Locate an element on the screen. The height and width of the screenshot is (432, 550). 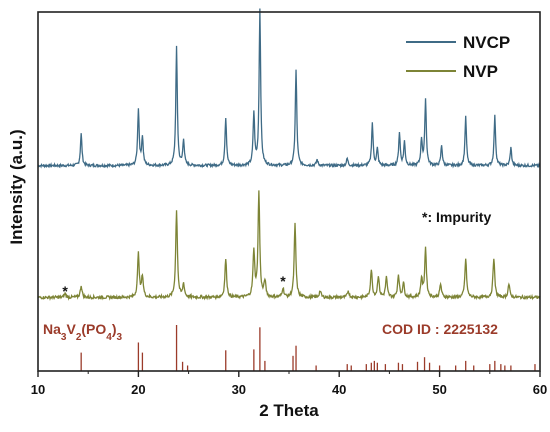
impurity-note: *: Impurity is located at coordinates (456, 217).